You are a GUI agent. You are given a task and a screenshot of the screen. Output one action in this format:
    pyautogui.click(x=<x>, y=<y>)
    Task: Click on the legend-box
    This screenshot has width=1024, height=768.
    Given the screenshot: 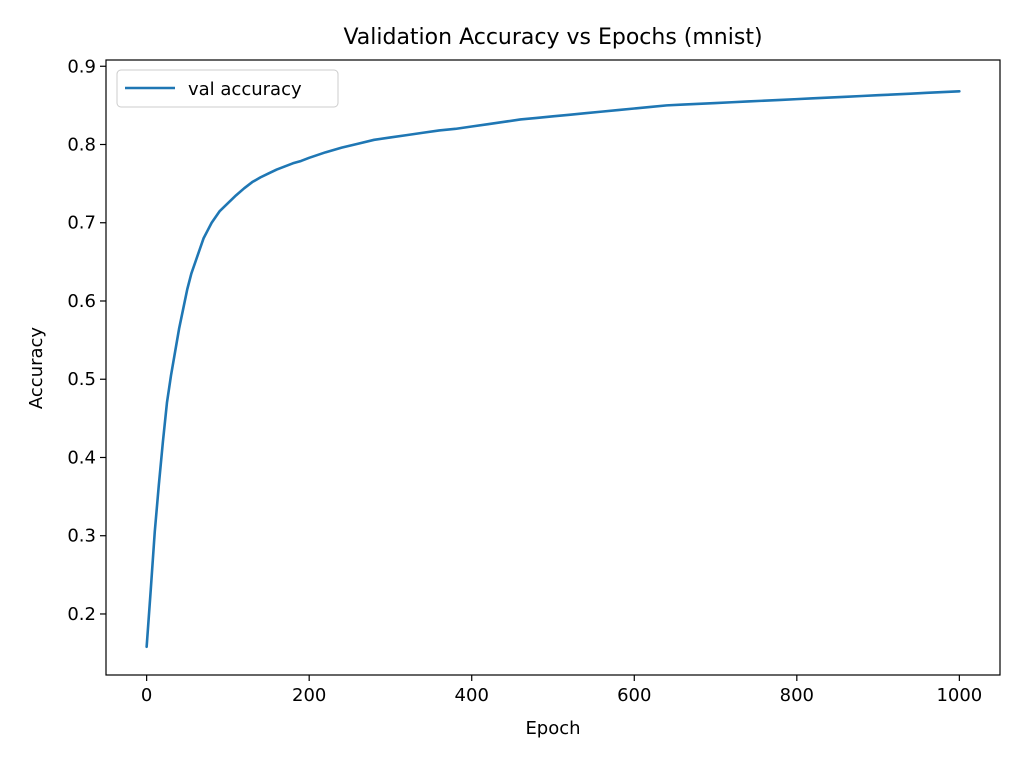 What is the action you would take?
    pyautogui.click(x=227, y=88)
    